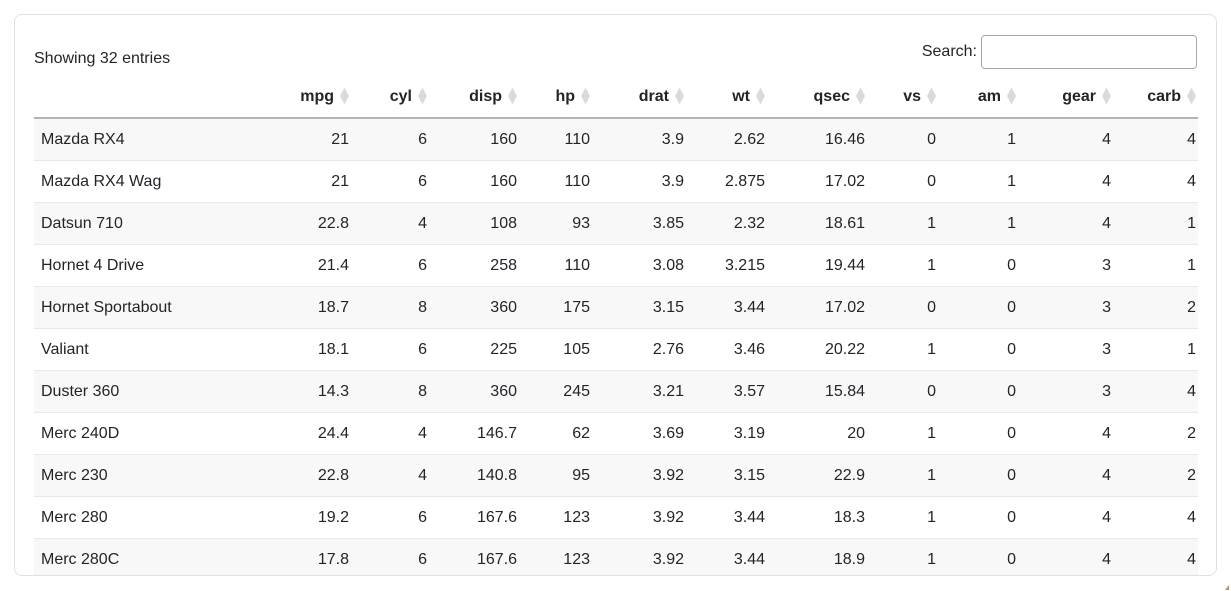 Image resolution: width=1231 pixels, height=591 pixels. Describe the element at coordinates (65, 349) in the screenshot. I see `row-name-cell: Valiant` at that location.